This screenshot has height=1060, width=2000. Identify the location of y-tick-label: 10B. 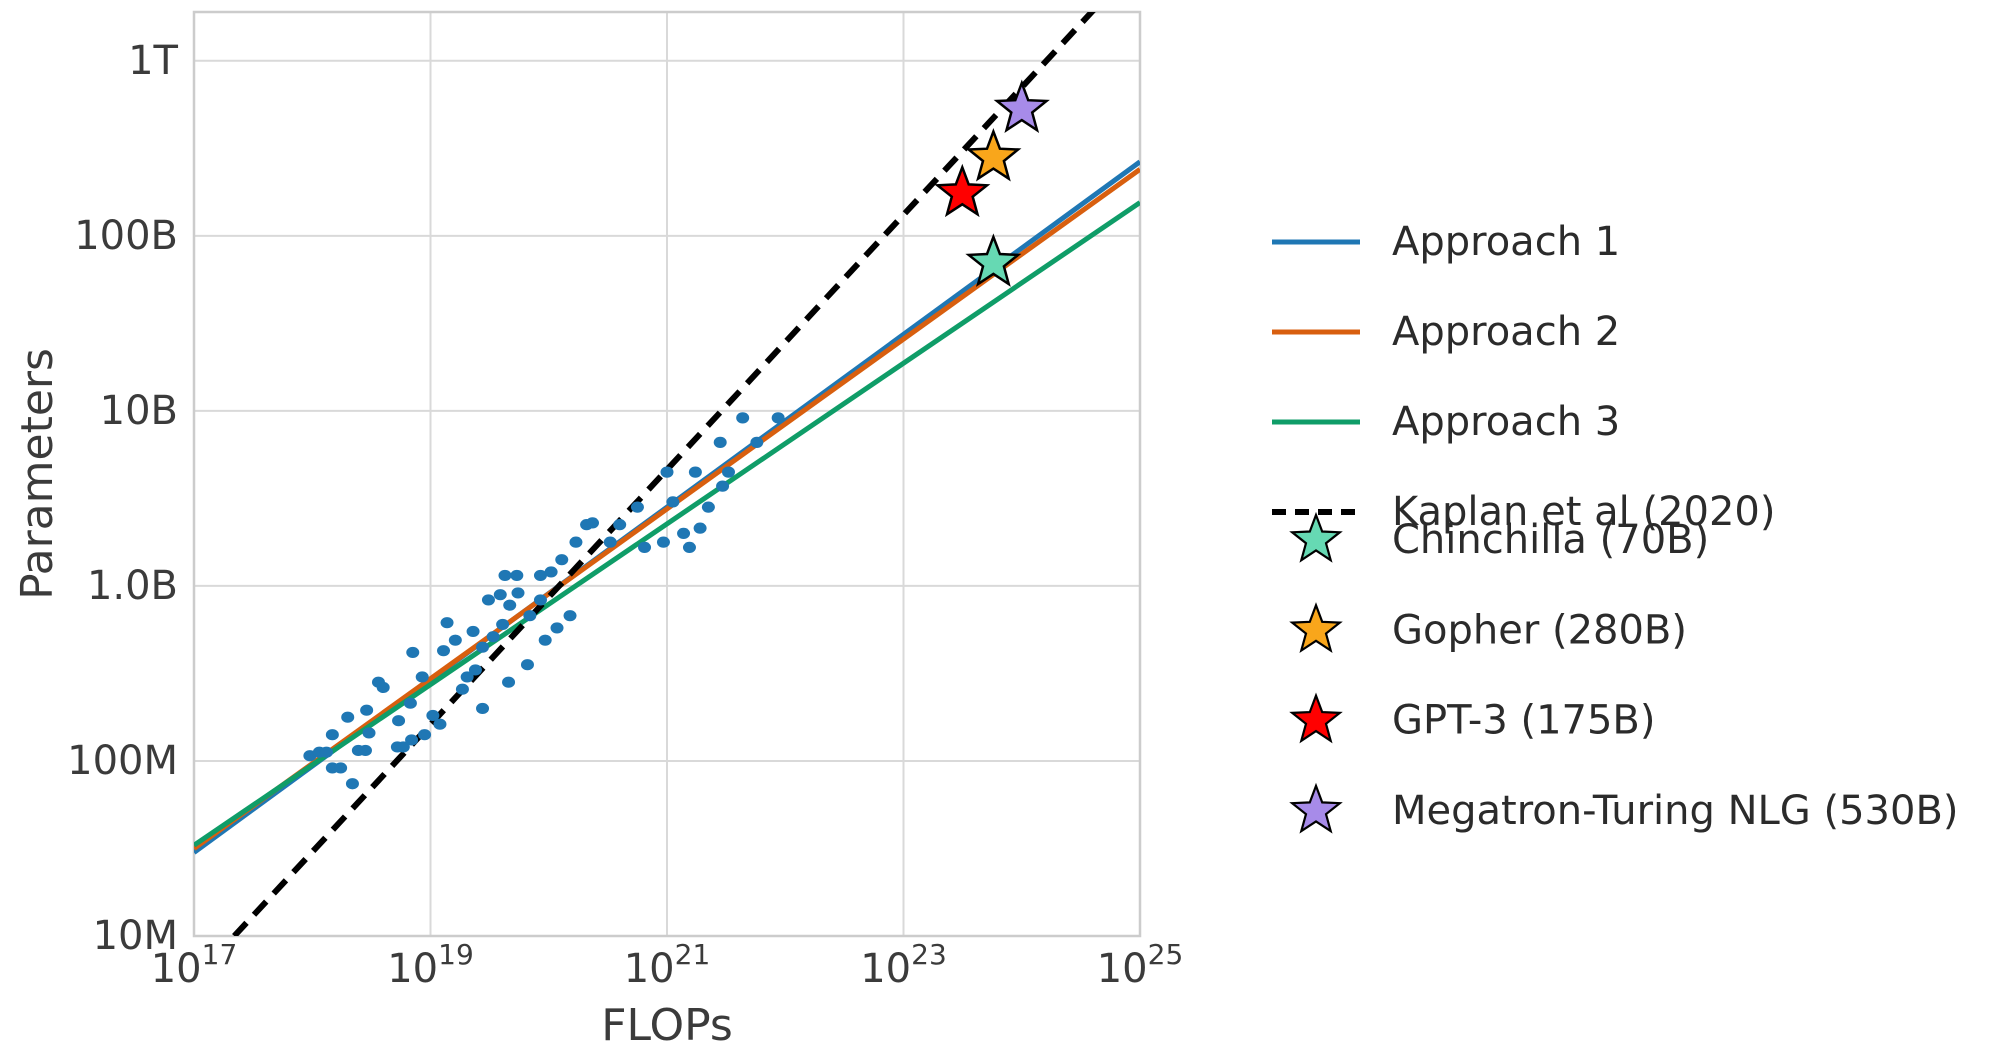
(139, 411).